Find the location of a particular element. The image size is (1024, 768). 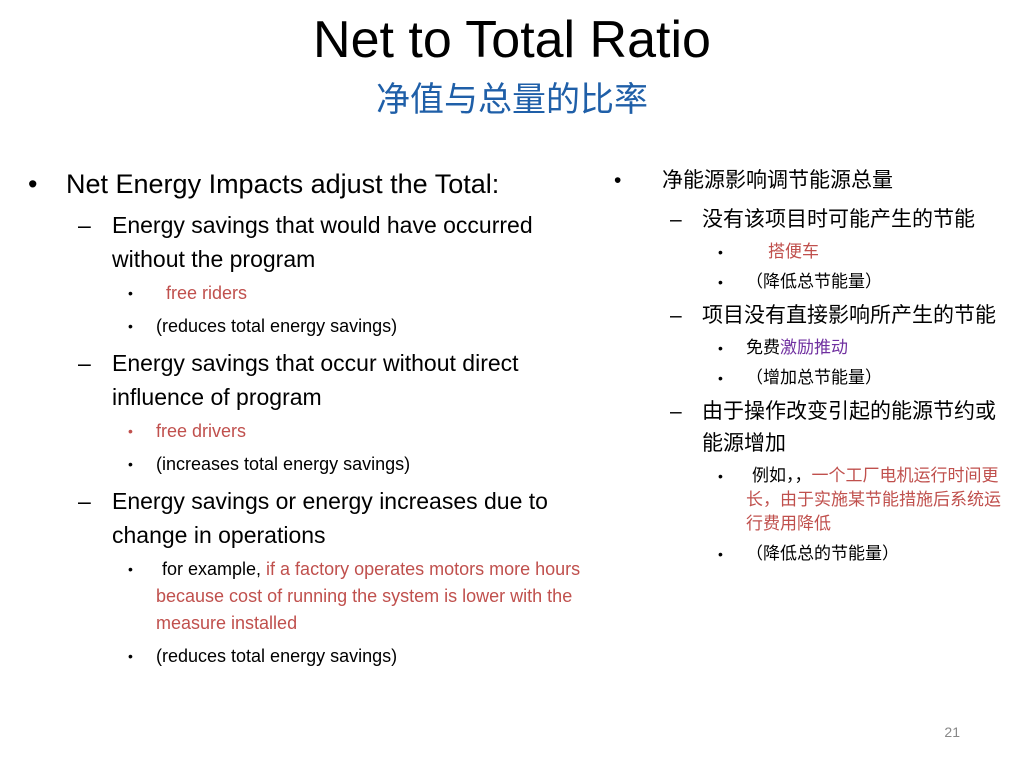

bullet-text: free drivers is located at coordinates (201, 431).